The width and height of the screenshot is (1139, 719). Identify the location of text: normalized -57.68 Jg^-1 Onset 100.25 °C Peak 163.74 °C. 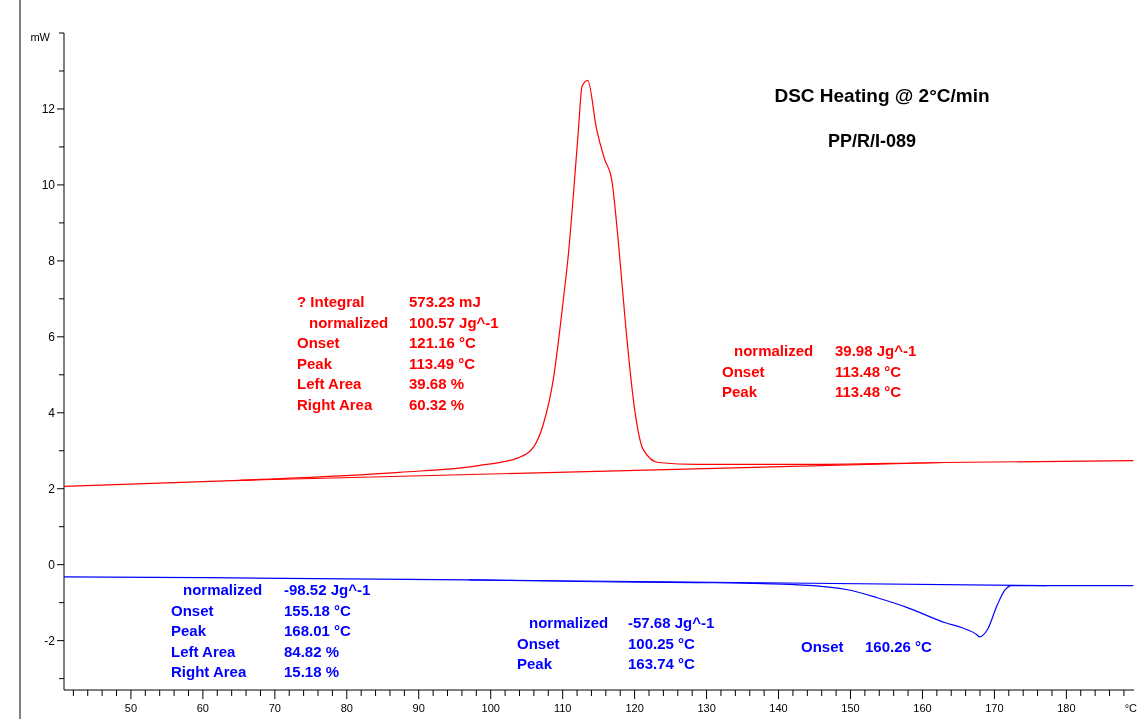
(616, 643).